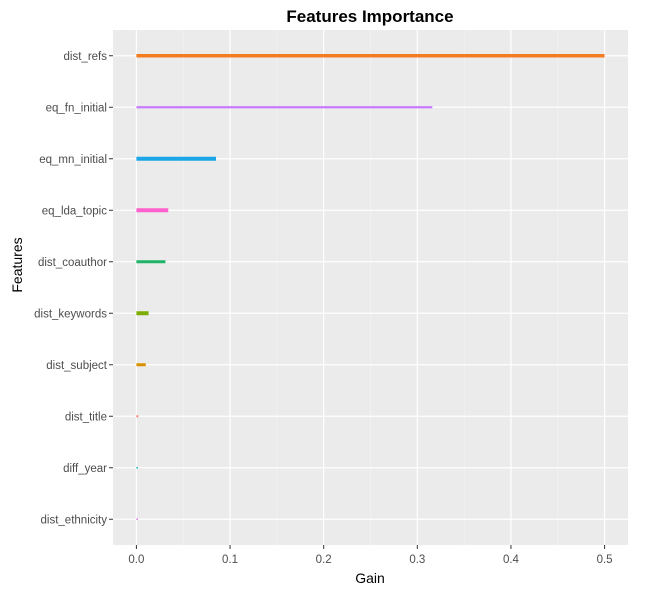 The height and width of the screenshot is (589, 653). Describe the element at coordinates (605, 560) in the screenshot. I see `x-tick-label: 0.5` at that location.